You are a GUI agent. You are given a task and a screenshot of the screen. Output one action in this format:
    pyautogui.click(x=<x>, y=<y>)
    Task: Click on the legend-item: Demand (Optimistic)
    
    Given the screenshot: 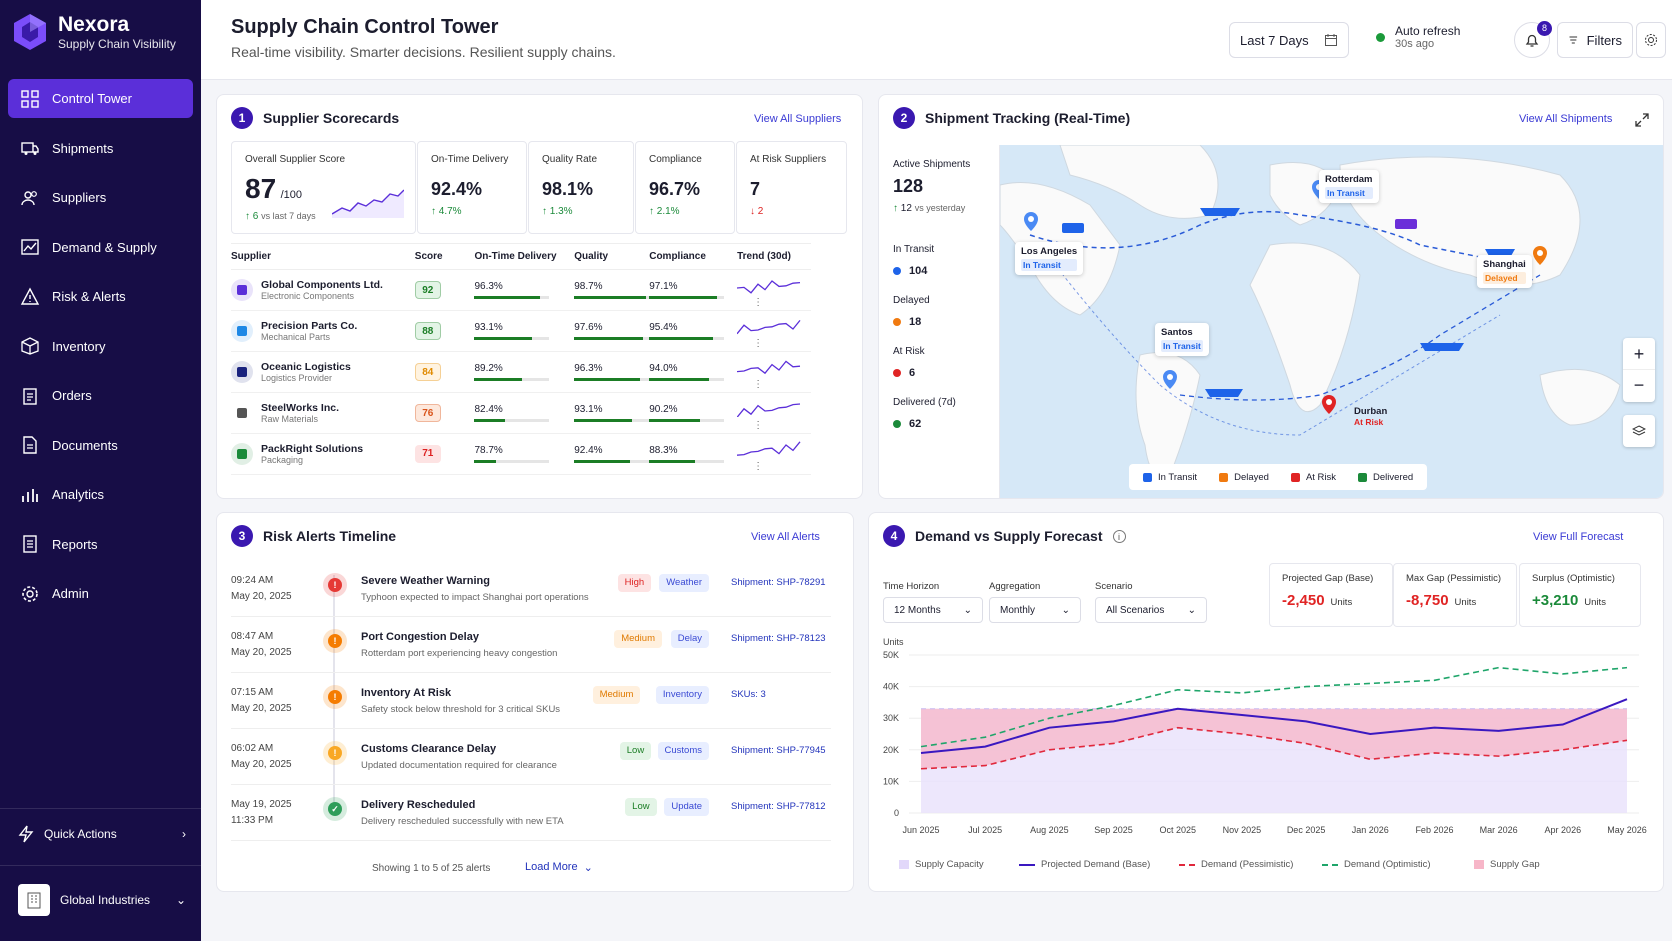 What is the action you would take?
    pyautogui.click(x=1376, y=864)
    